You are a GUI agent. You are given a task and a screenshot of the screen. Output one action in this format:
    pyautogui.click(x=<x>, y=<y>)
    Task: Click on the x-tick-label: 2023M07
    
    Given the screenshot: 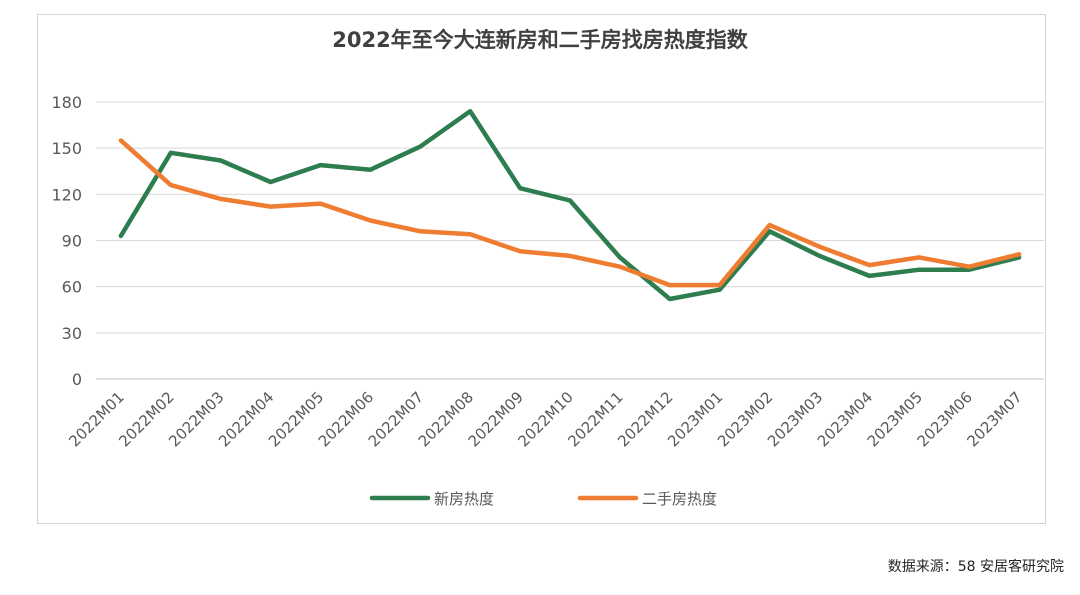 What is the action you would take?
    pyautogui.click(x=995, y=419)
    